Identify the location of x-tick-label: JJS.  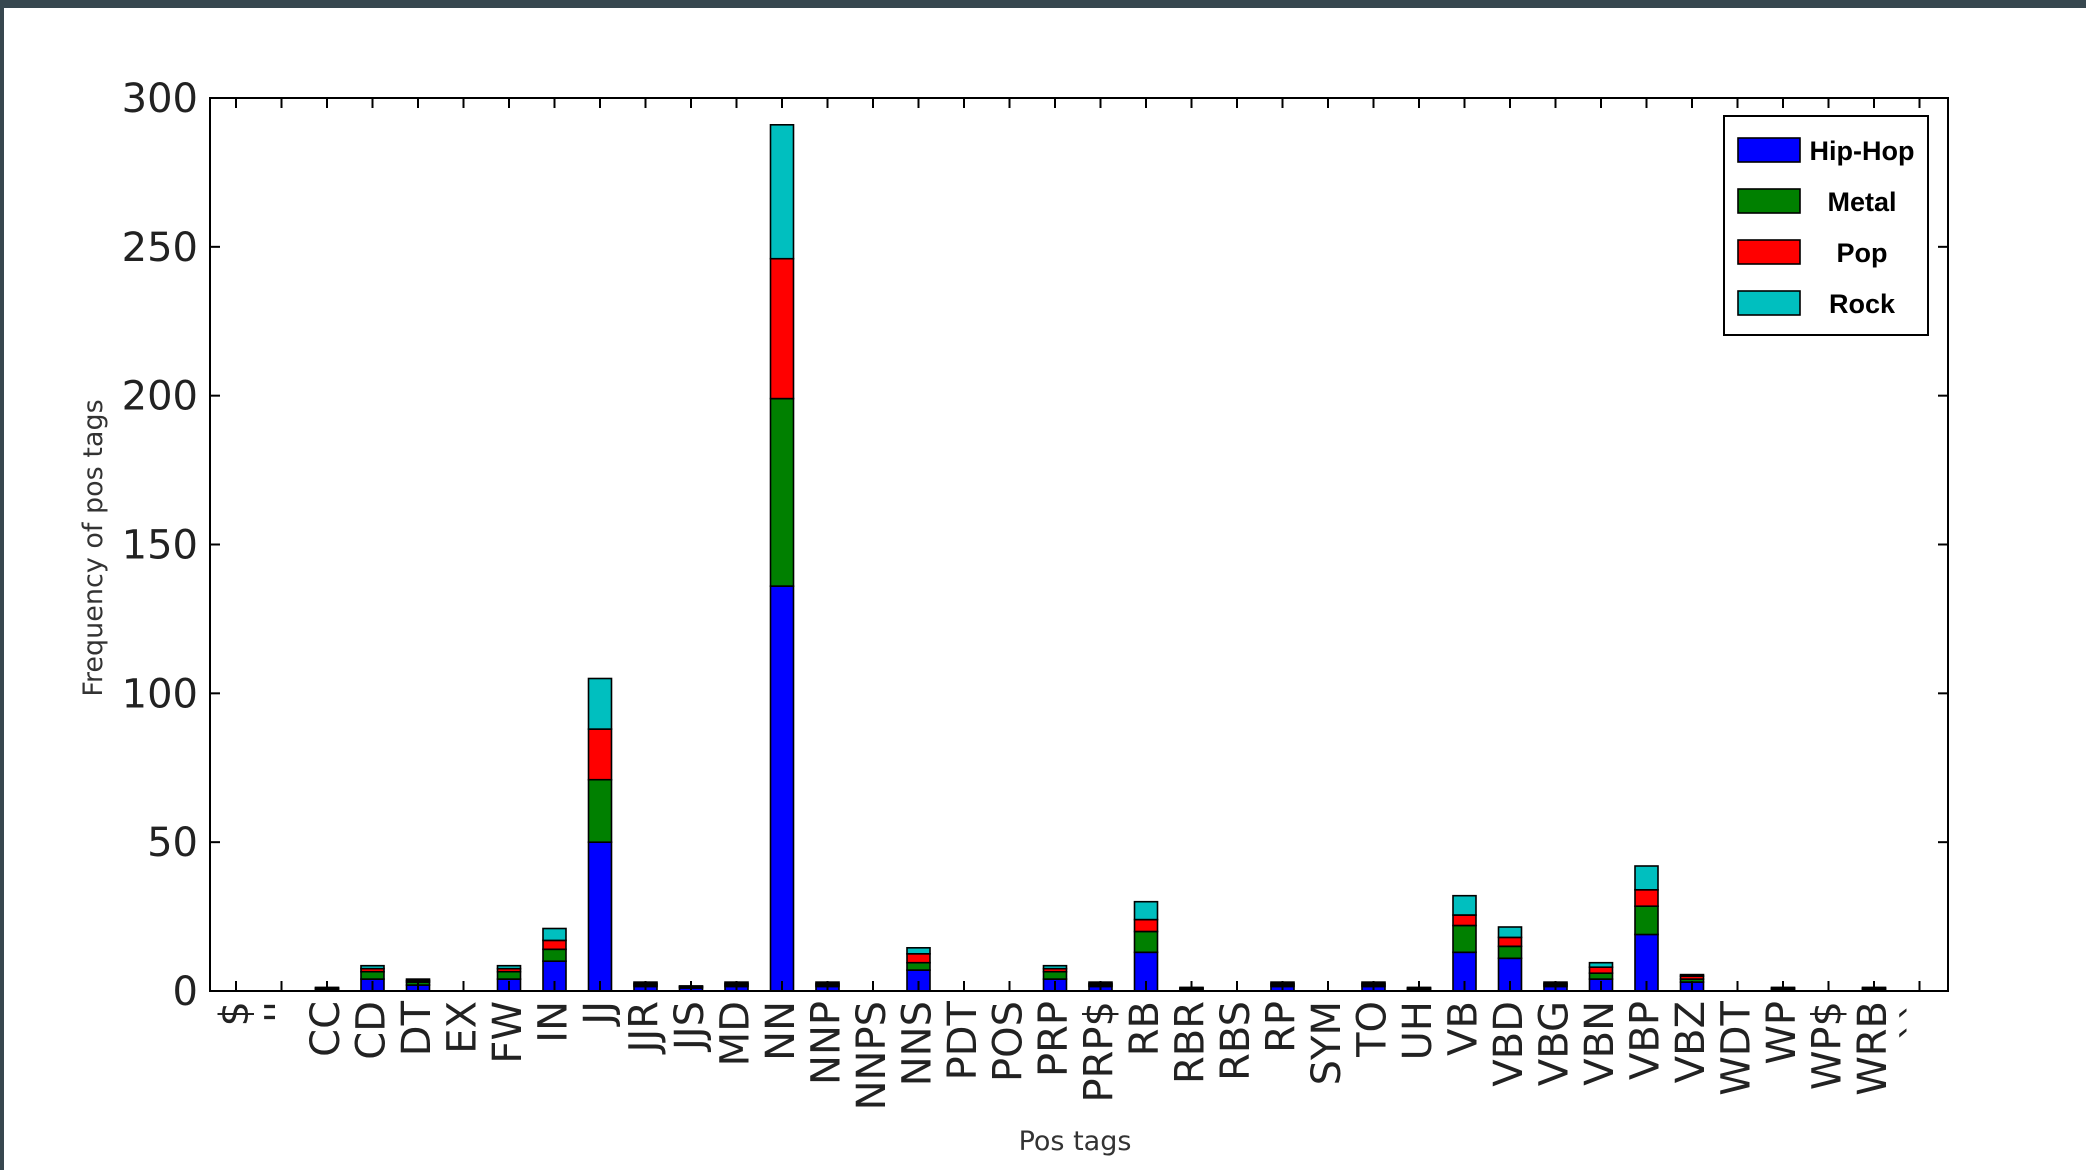
(690, 1027).